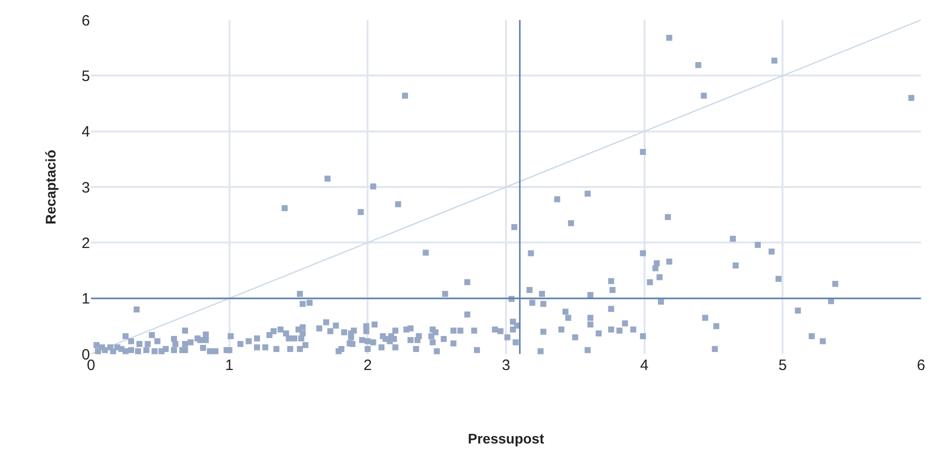  What do you see at coordinates (644, 365) in the screenshot?
I see `x-tick-label: 4` at bounding box center [644, 365].